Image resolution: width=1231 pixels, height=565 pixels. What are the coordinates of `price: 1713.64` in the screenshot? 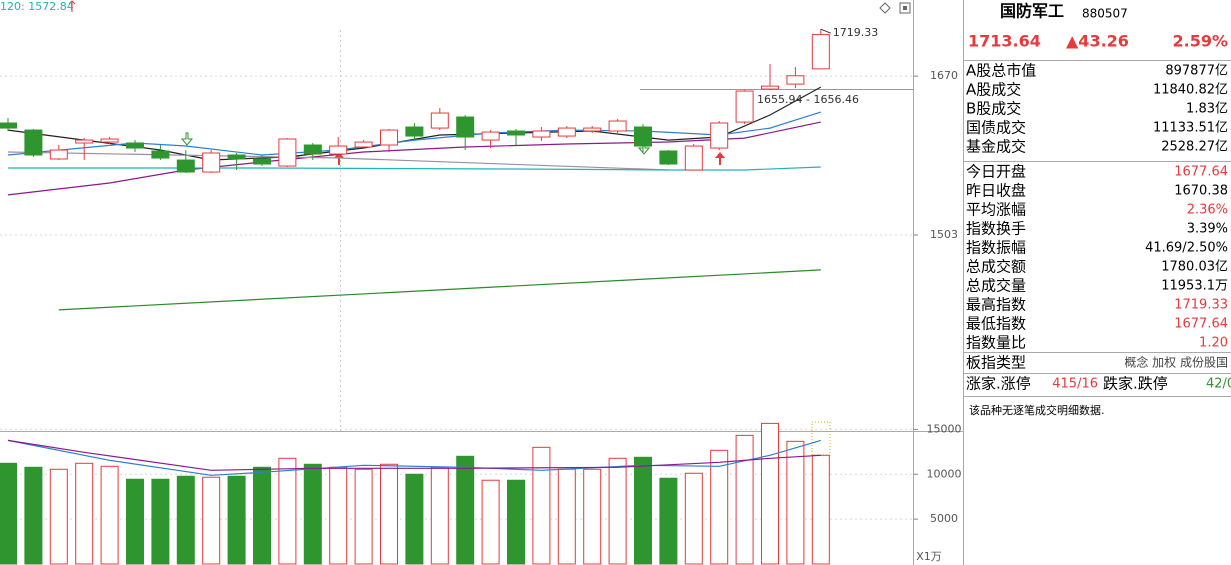 It's located at (1004, 41).